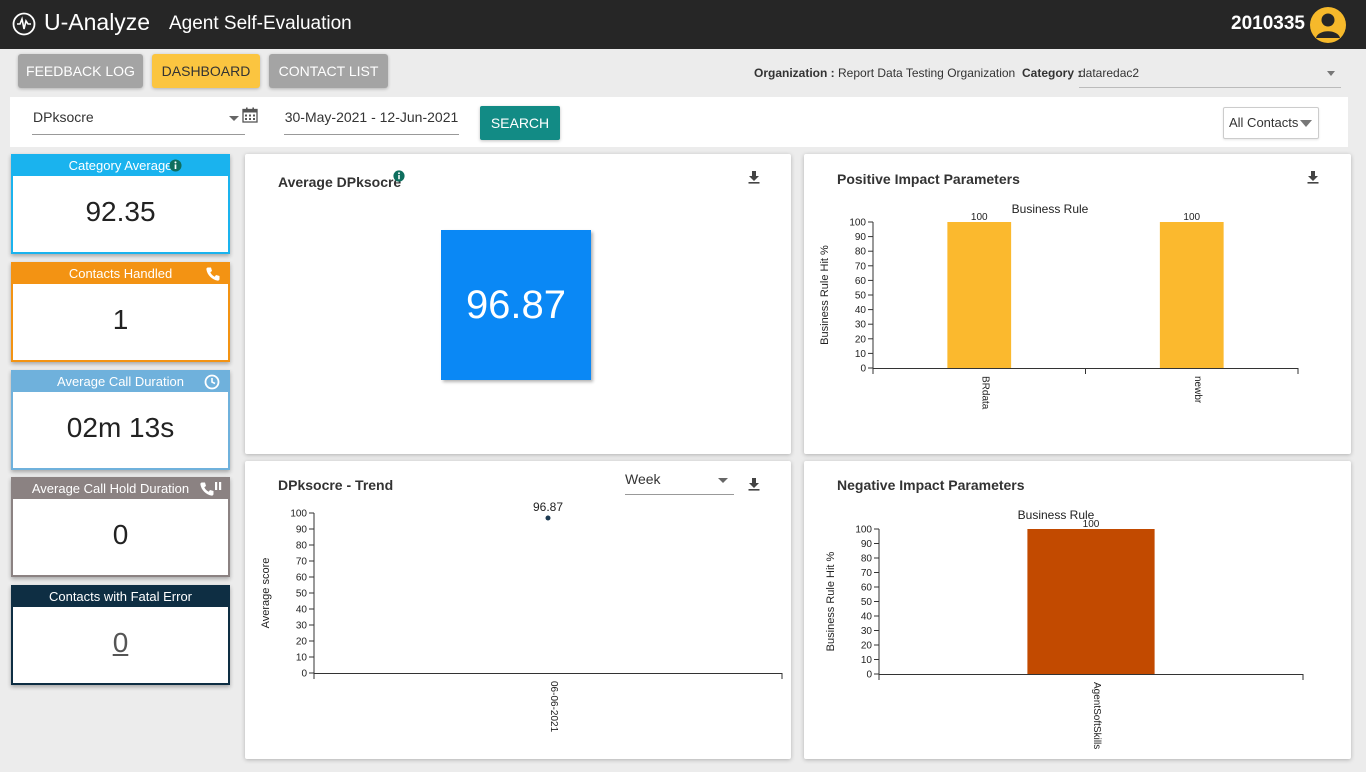 This screenshot has width=1366, height=772. Describe the element at coordinates (212, 382) in the screenshot. I see `clock-icon` at that location.